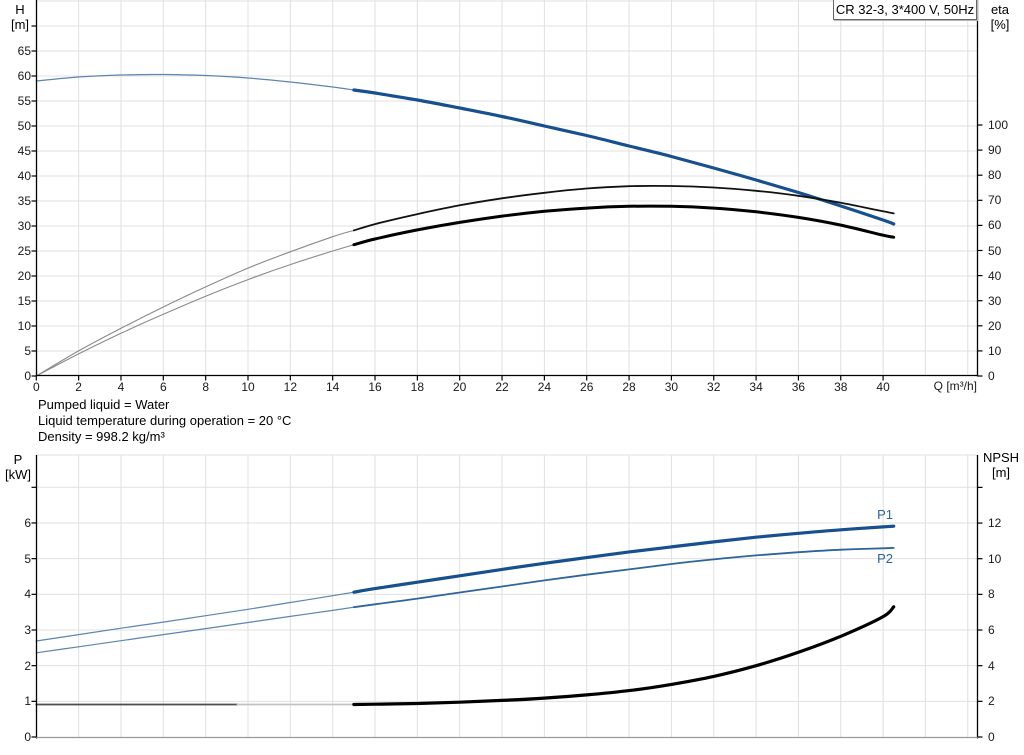 This screenshot has height=755, width=1024. I want to click on top-left-tick-label-40: 40, so click(24, 176).